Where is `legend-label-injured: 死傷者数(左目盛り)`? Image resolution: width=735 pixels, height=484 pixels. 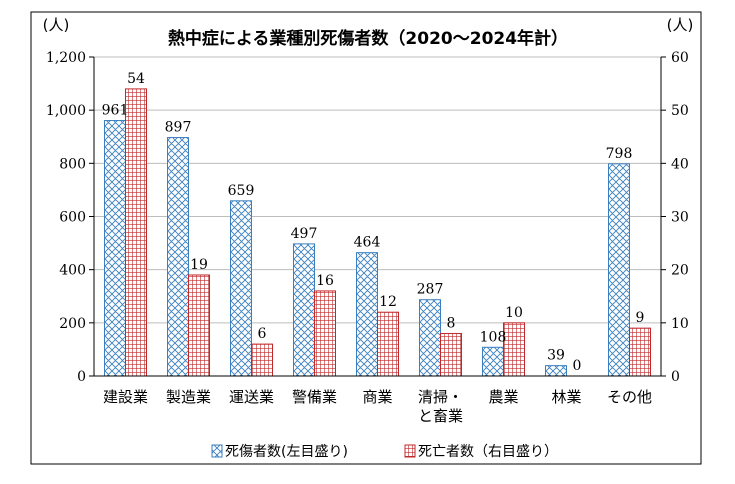 legend-label-injured: 死傷者数(左目盛り) is located at coordinates (286, 452).